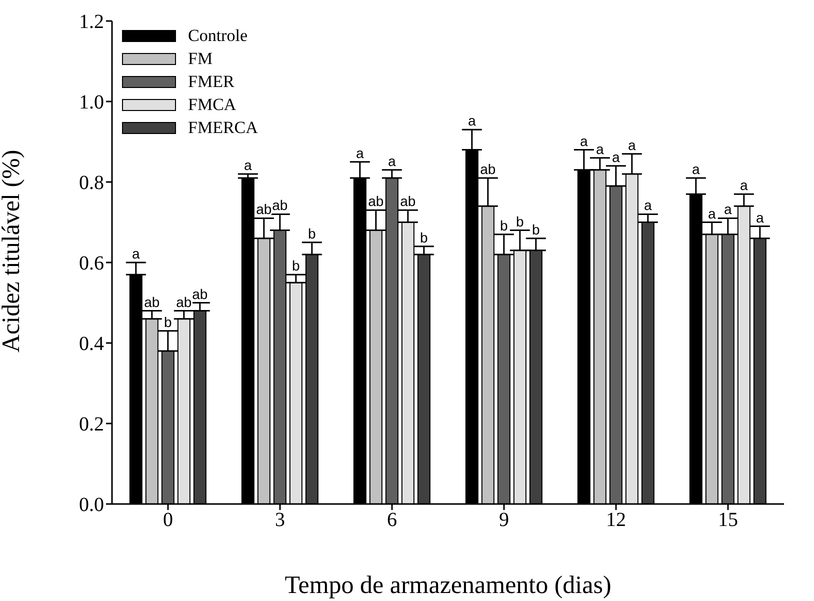 This screenshot has width=814, height=601. I want to click on x-tick-label: 0, so click(168, 520).